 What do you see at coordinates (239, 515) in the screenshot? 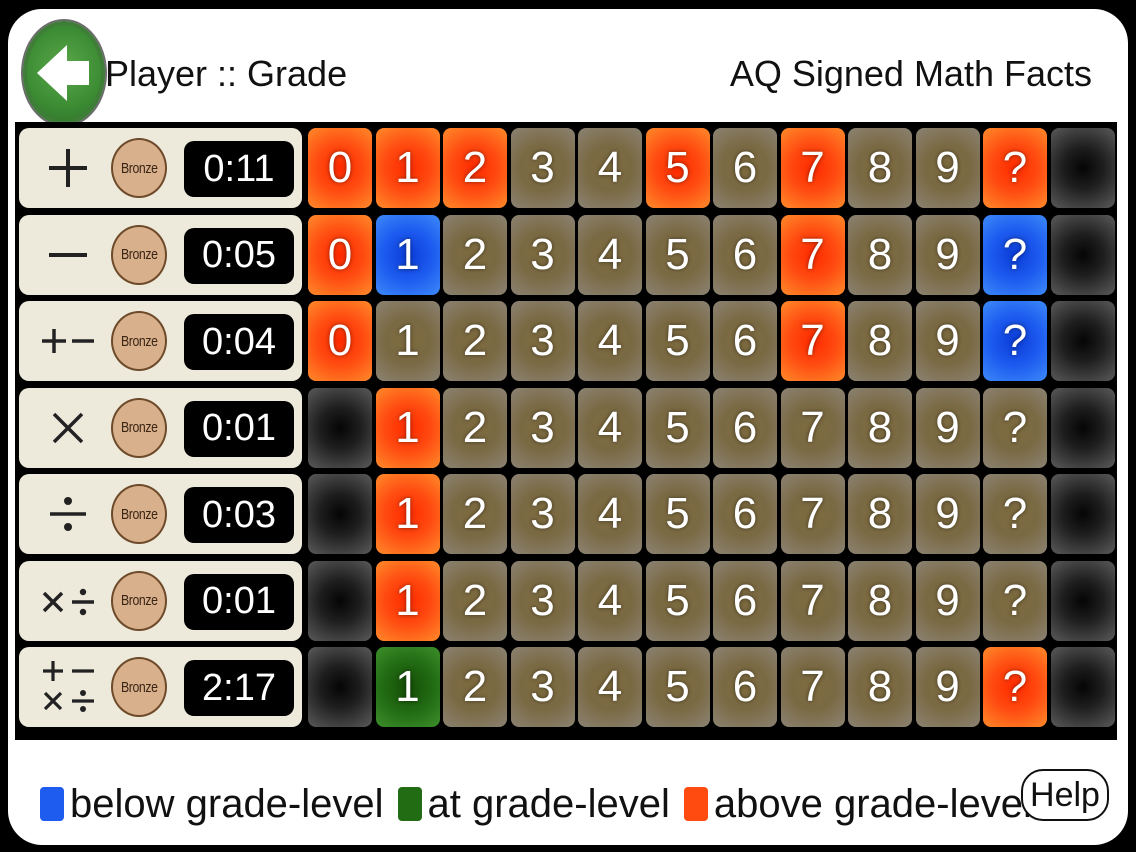
I see `time-display: 0:03` at bounding box center [239, 515].